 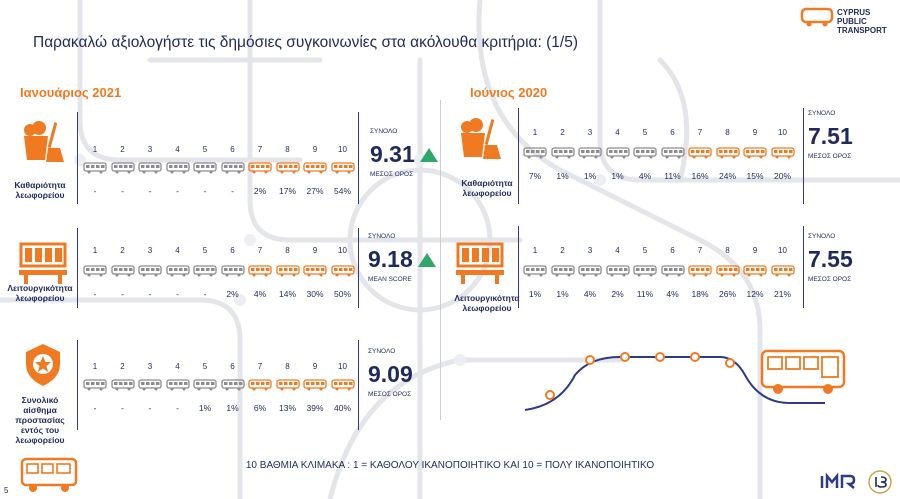 What do you see at coordinates (40, 293) in the screenshot?
I see `criterion-label: Λειτουργικότητα λεωφορείου` at bounding box center [40, 293].